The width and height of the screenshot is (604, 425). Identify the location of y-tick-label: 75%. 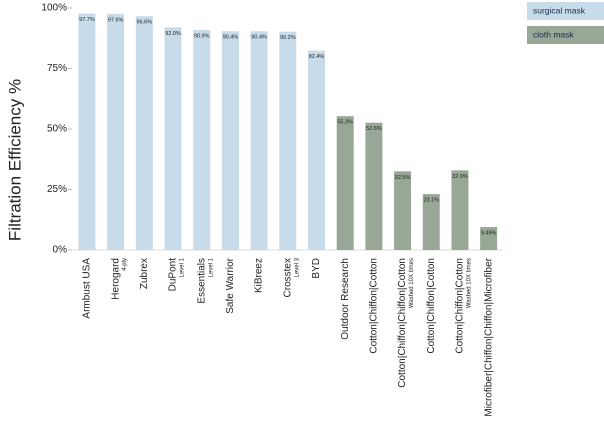
(57, 68).